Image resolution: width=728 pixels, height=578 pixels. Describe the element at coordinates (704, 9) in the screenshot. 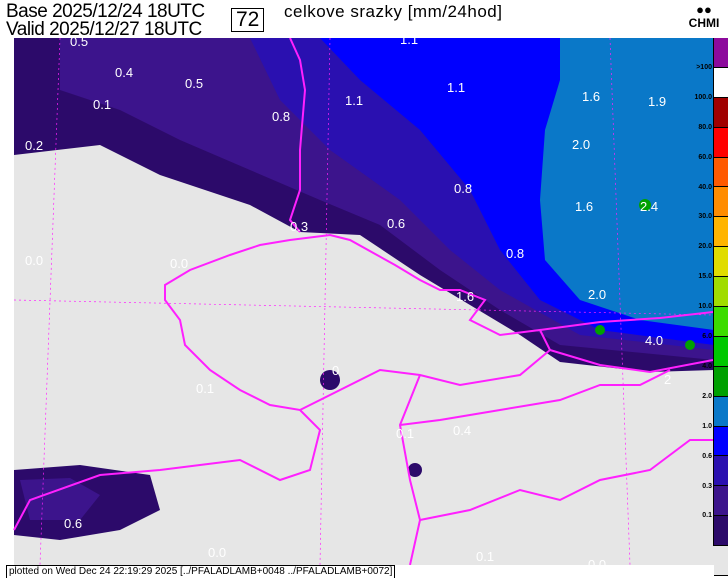

I see `logo-mark-icon: ●●` at that location.